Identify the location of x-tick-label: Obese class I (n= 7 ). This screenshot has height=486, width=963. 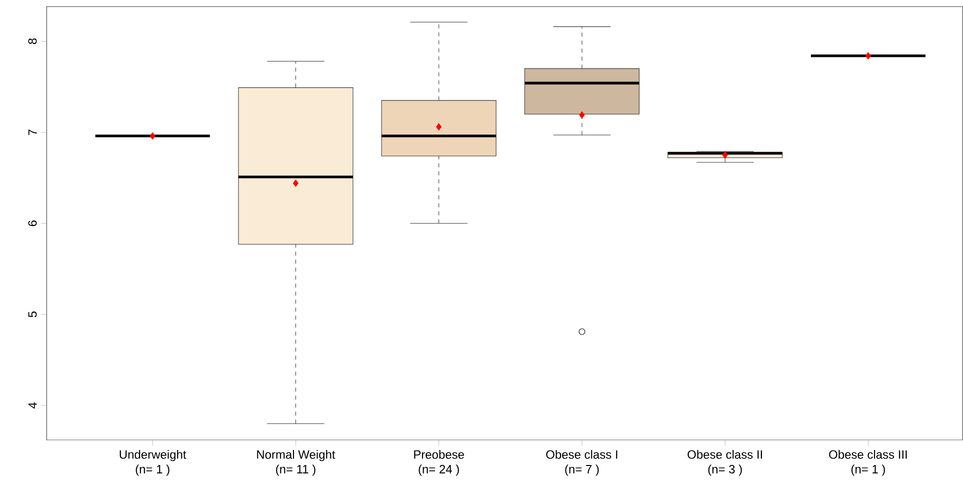
(582, 463).